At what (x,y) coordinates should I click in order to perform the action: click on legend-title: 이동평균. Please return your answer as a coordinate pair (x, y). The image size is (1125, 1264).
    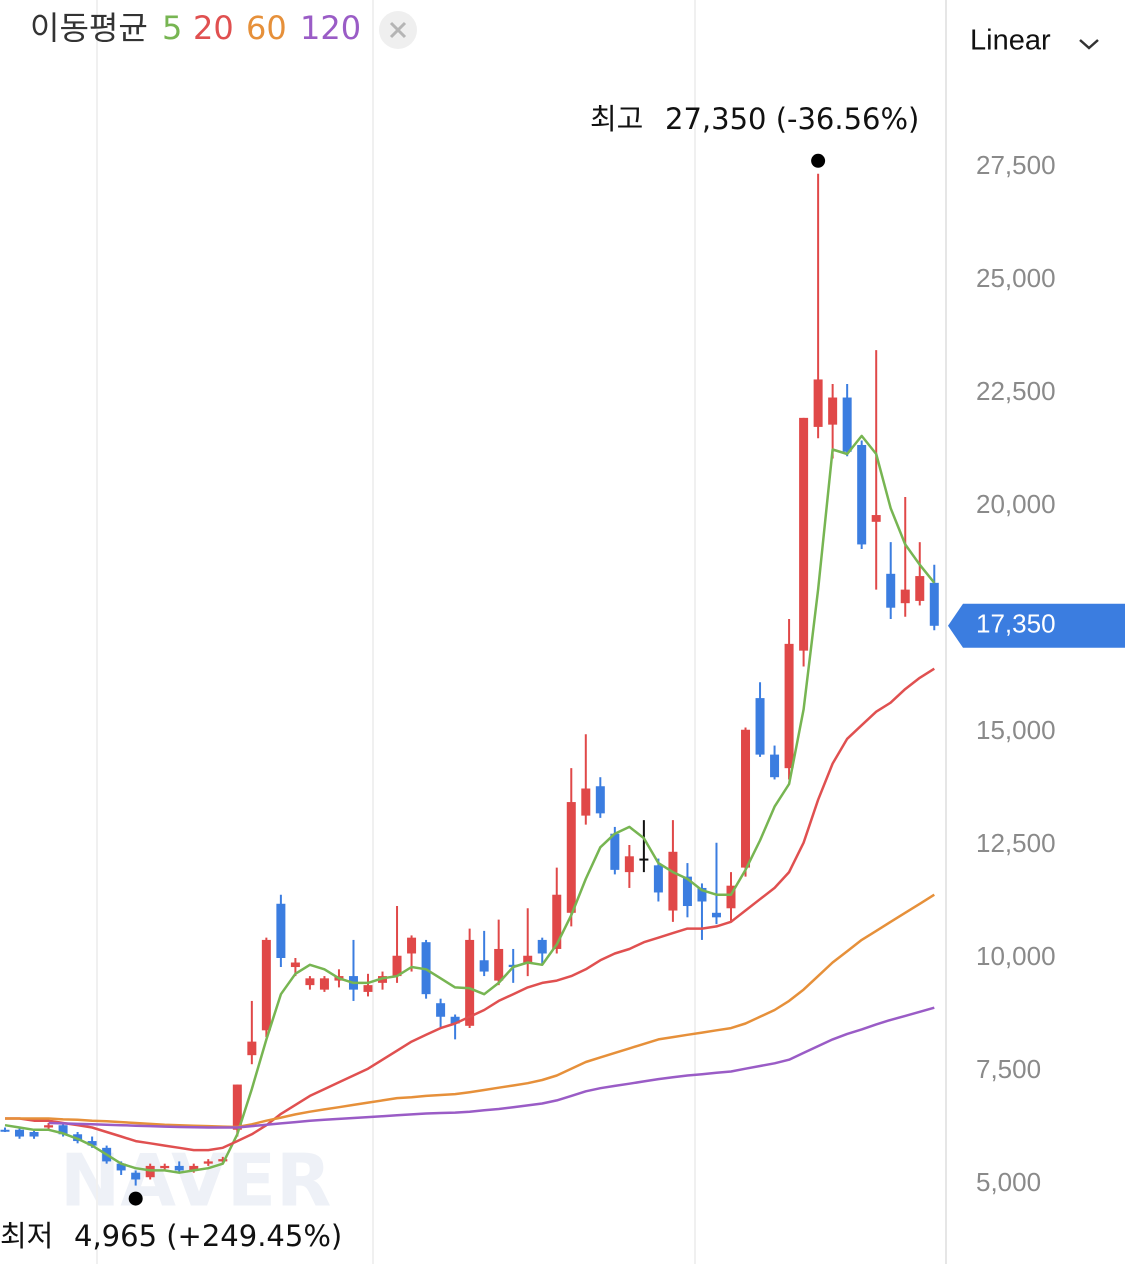
    Looking at the image, I should click on (89, 28).